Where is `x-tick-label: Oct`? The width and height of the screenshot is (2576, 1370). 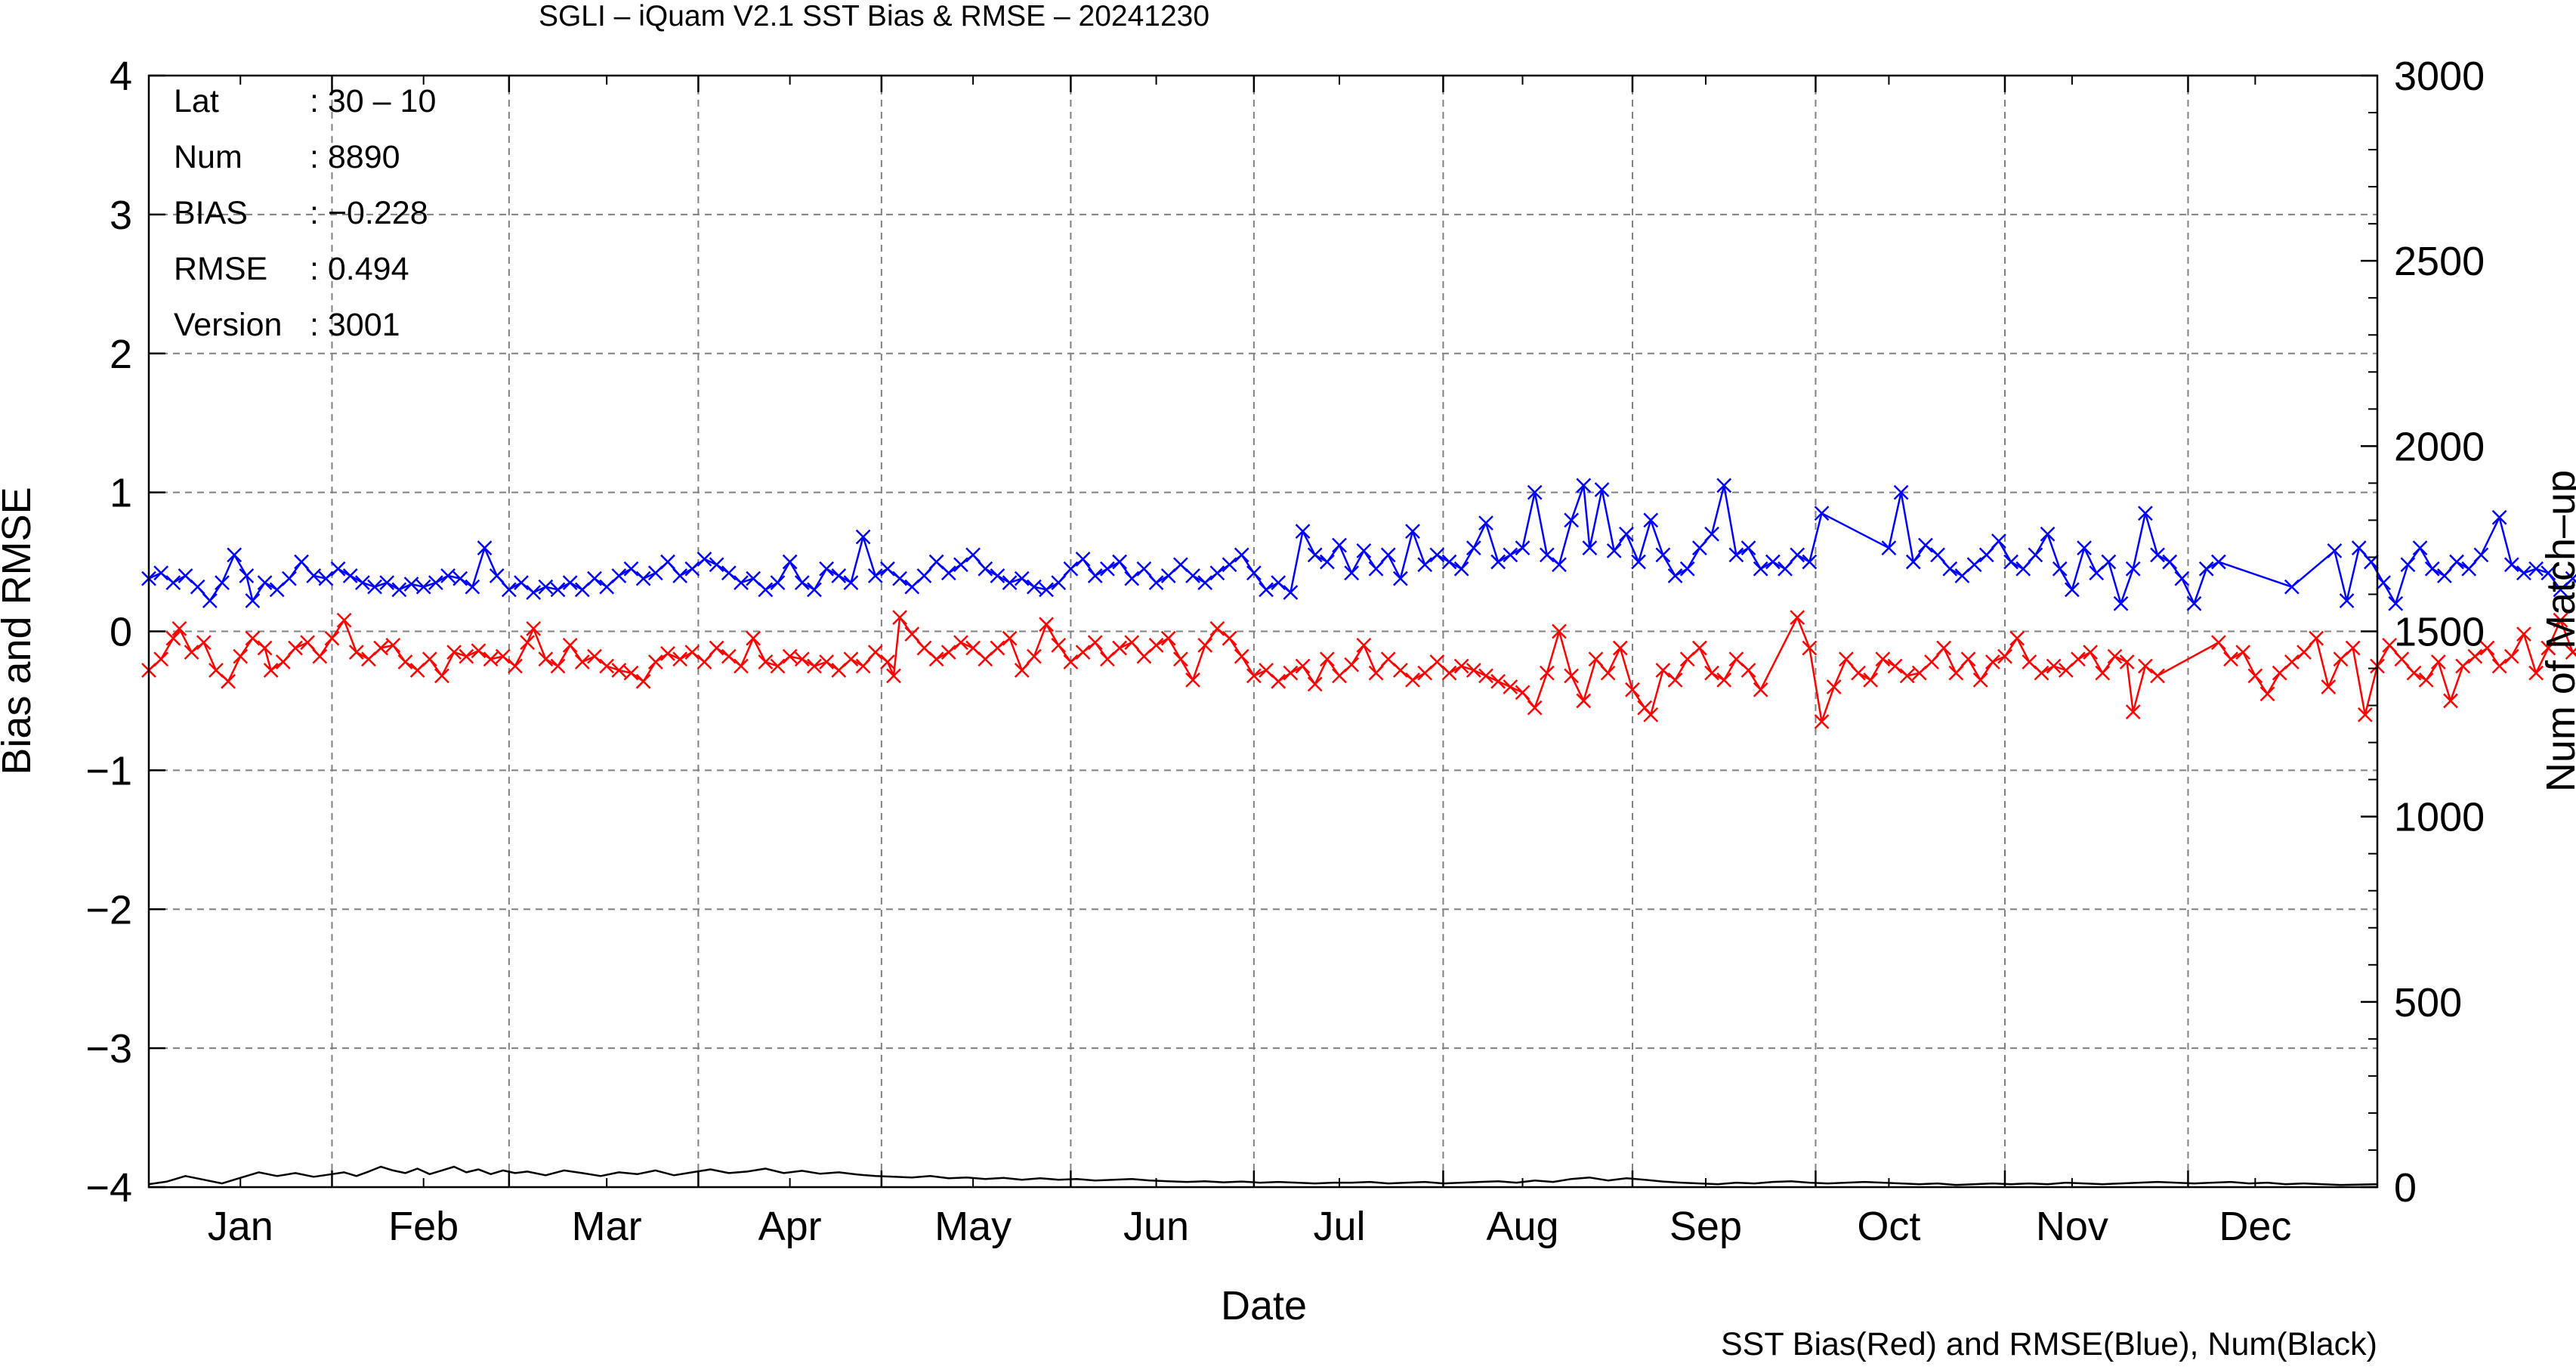 x-tick-label: Oct is located at coordinates (1888, 1226).